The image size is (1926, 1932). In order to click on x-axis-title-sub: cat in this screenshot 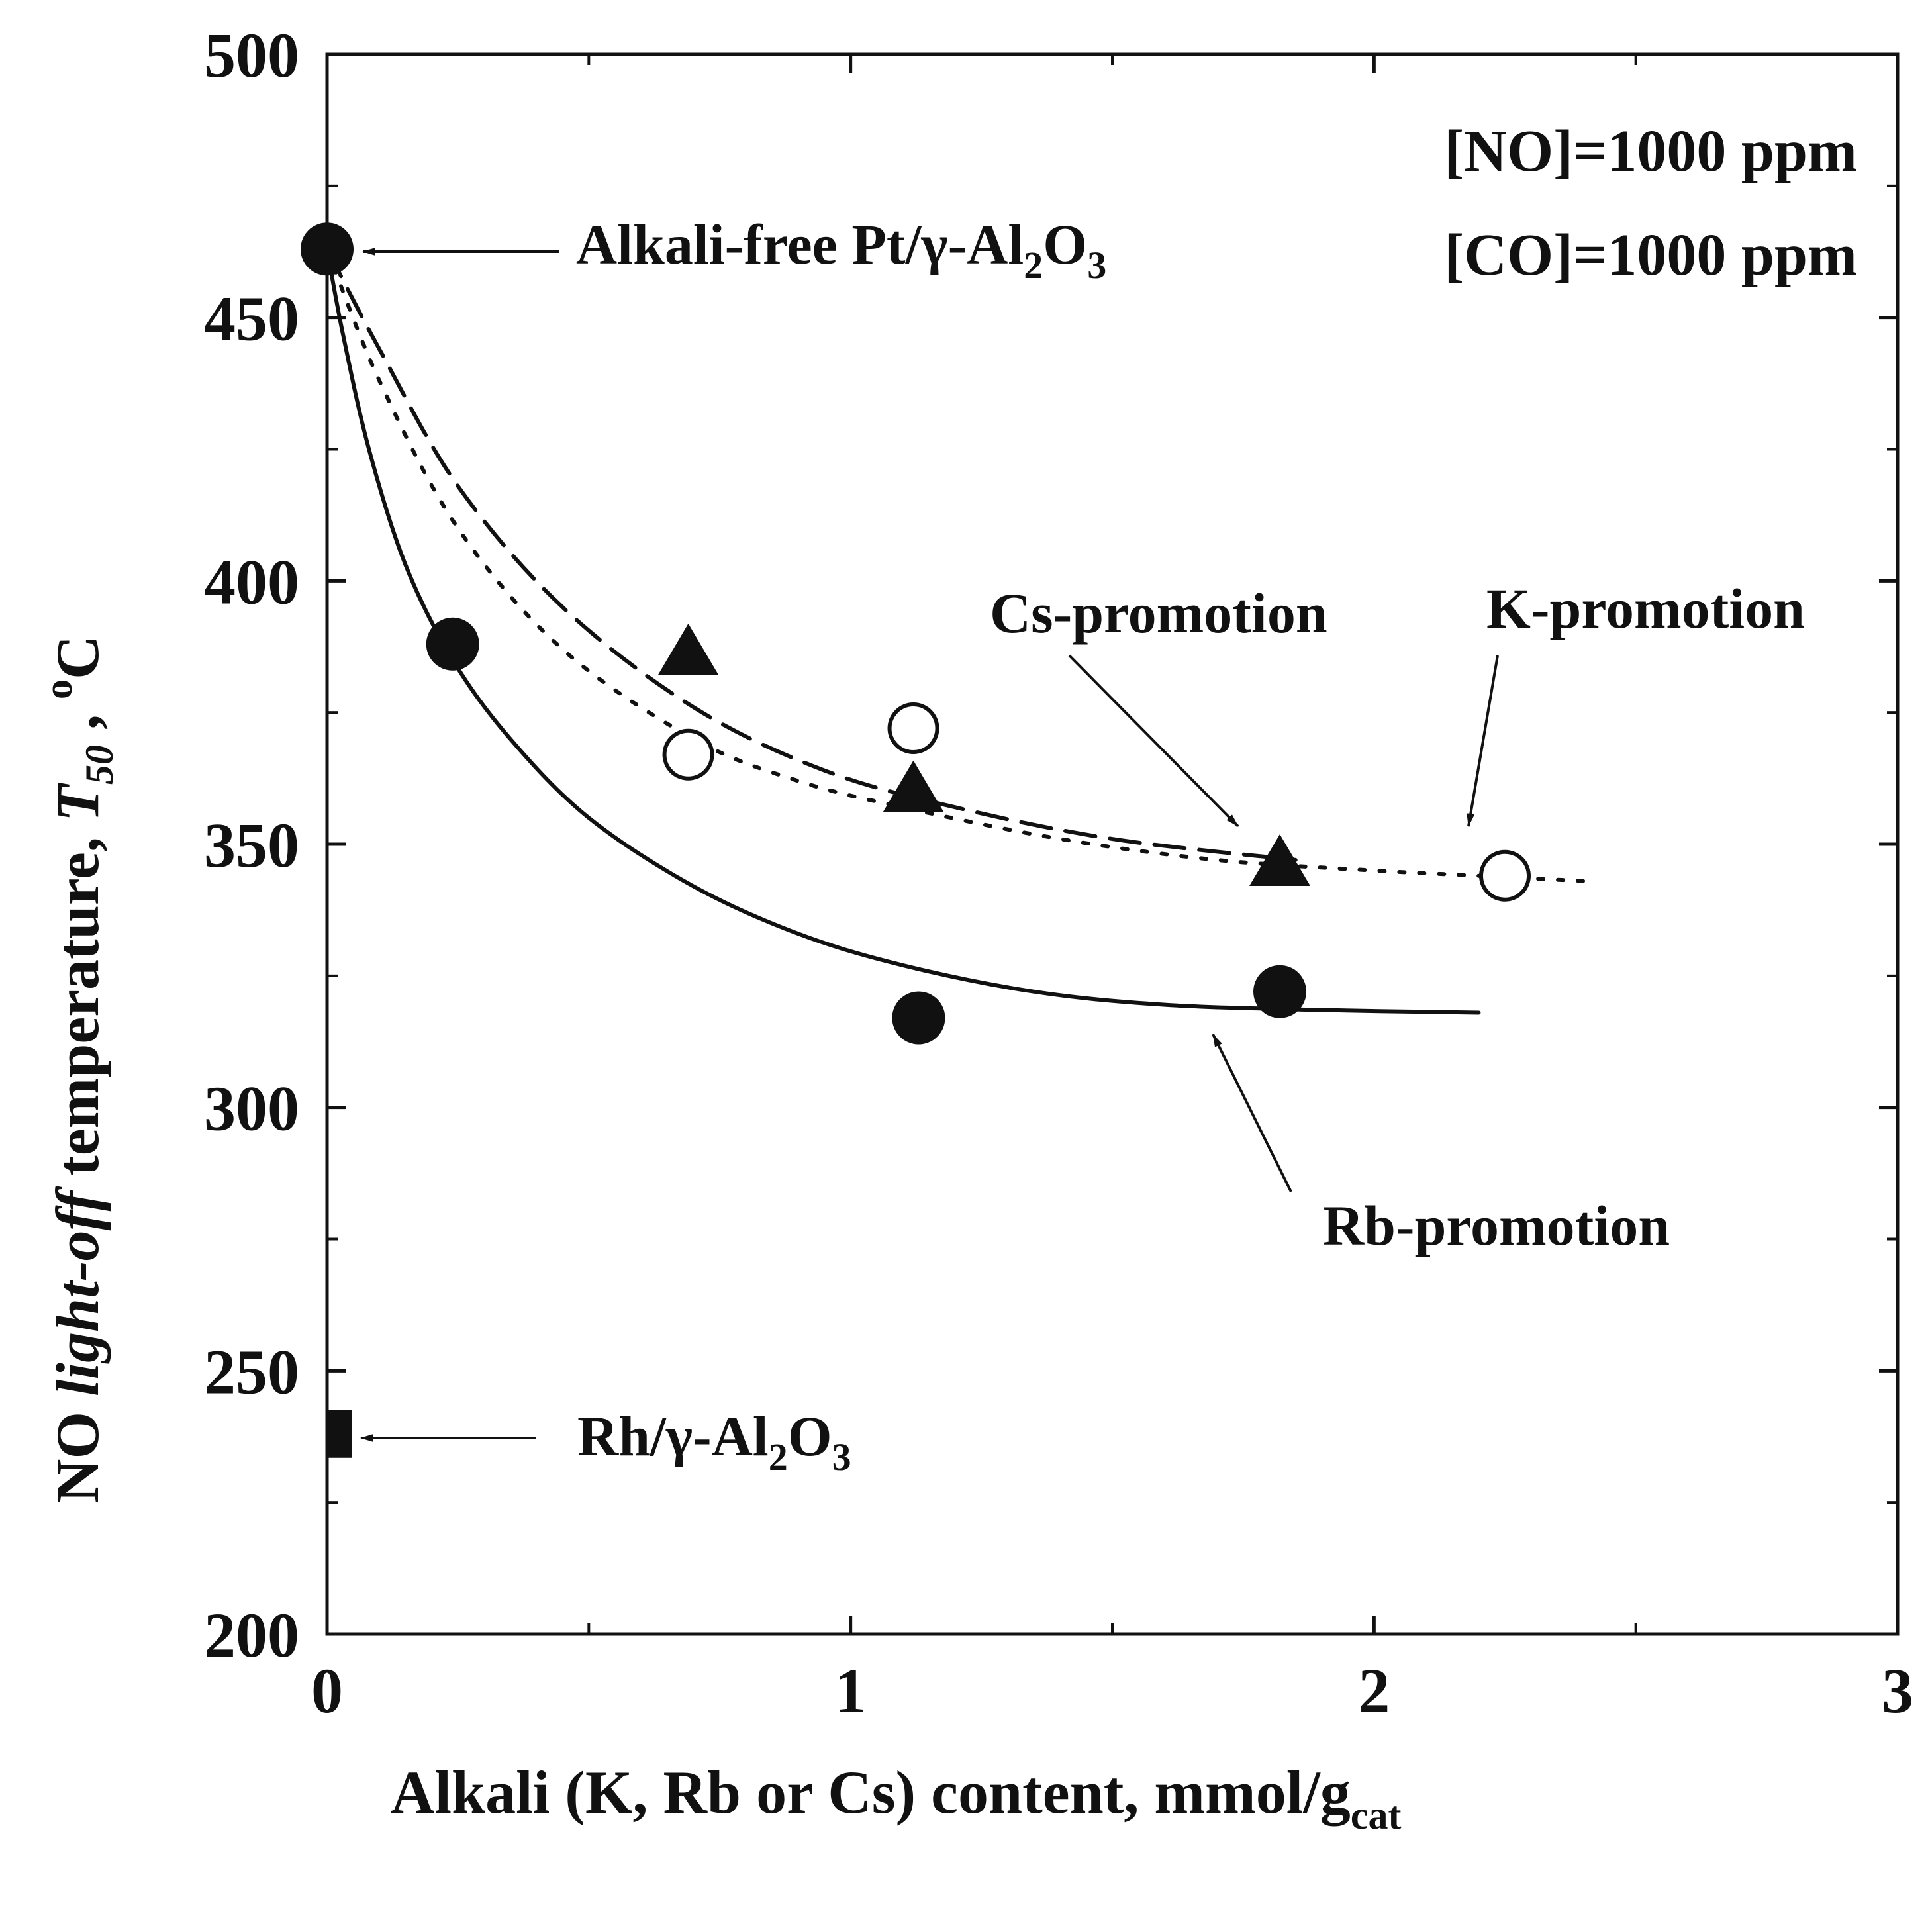, I will do `click(1377, 1815)`.